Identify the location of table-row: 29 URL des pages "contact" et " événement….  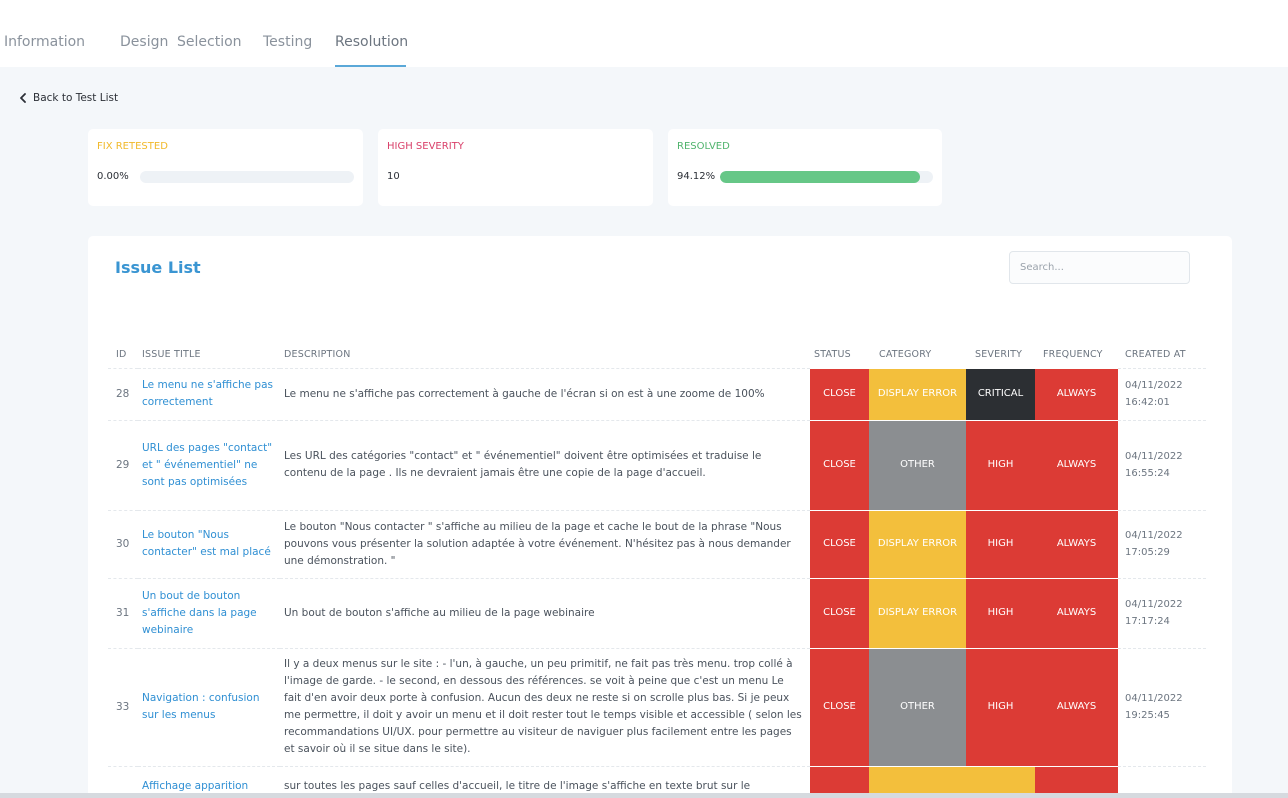
(657, 464).